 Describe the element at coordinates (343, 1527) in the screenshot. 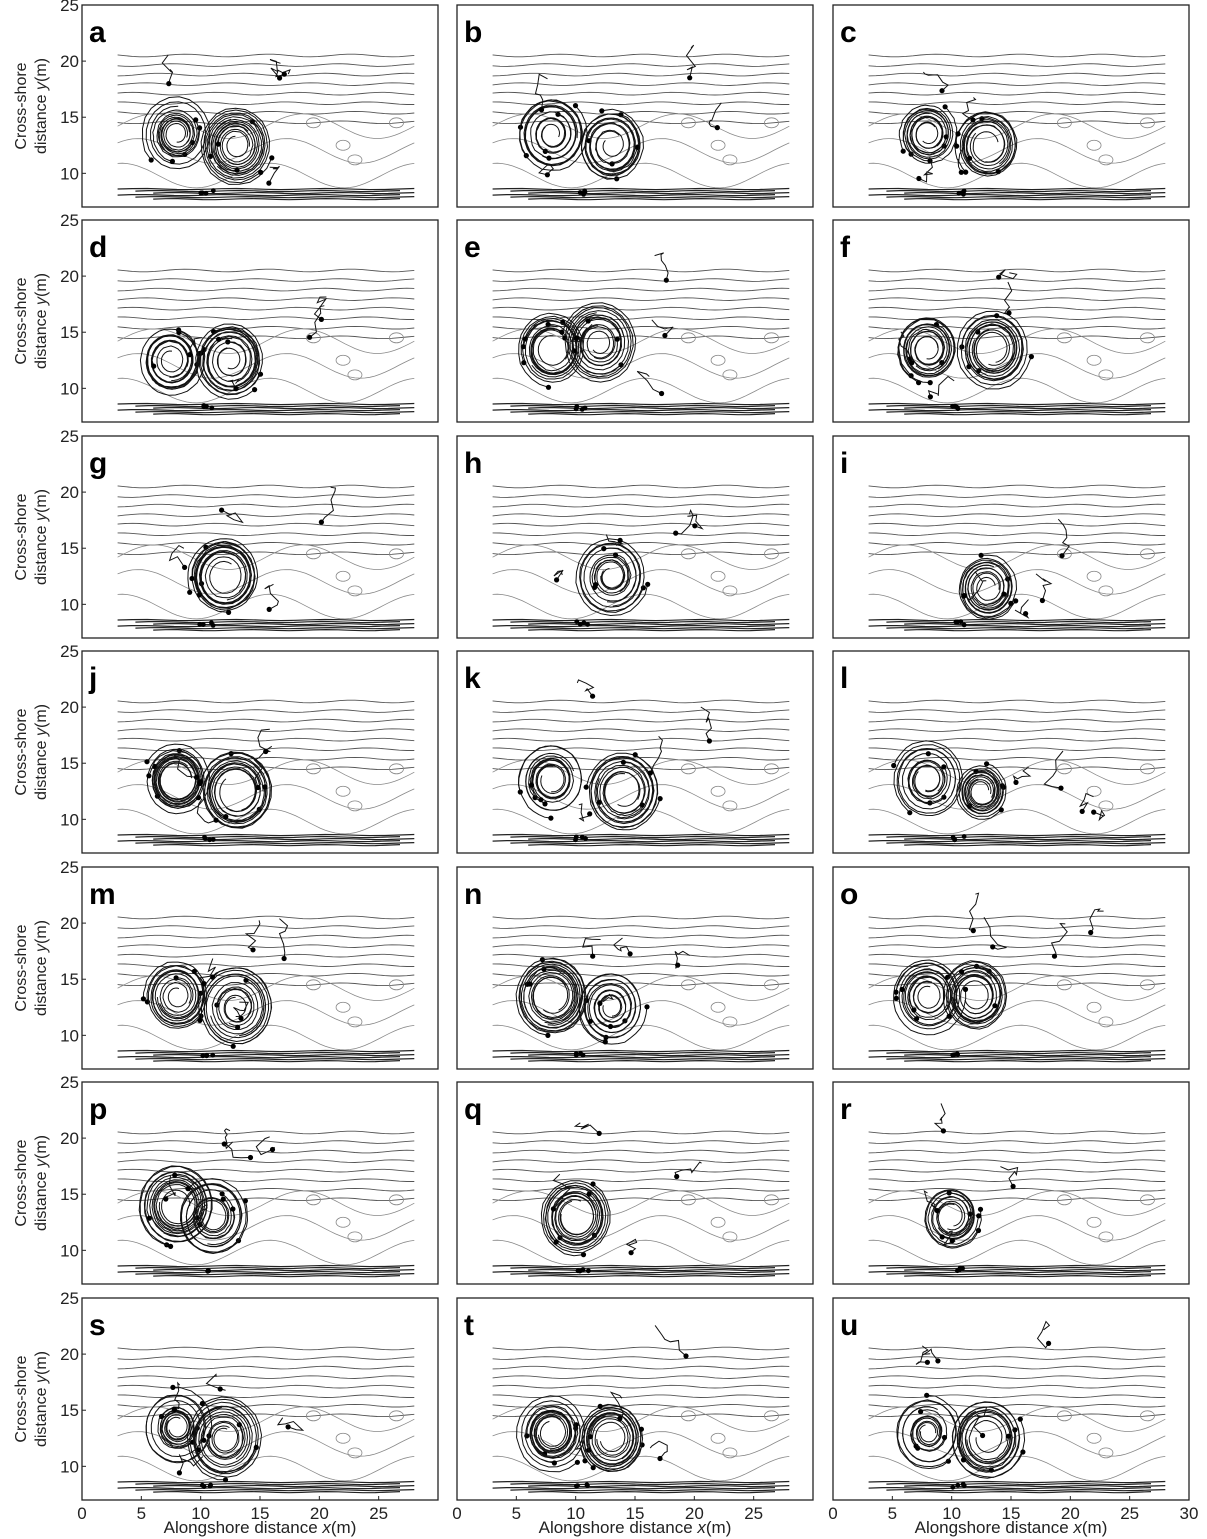

I see `x-label-unit: (m)` at that location.